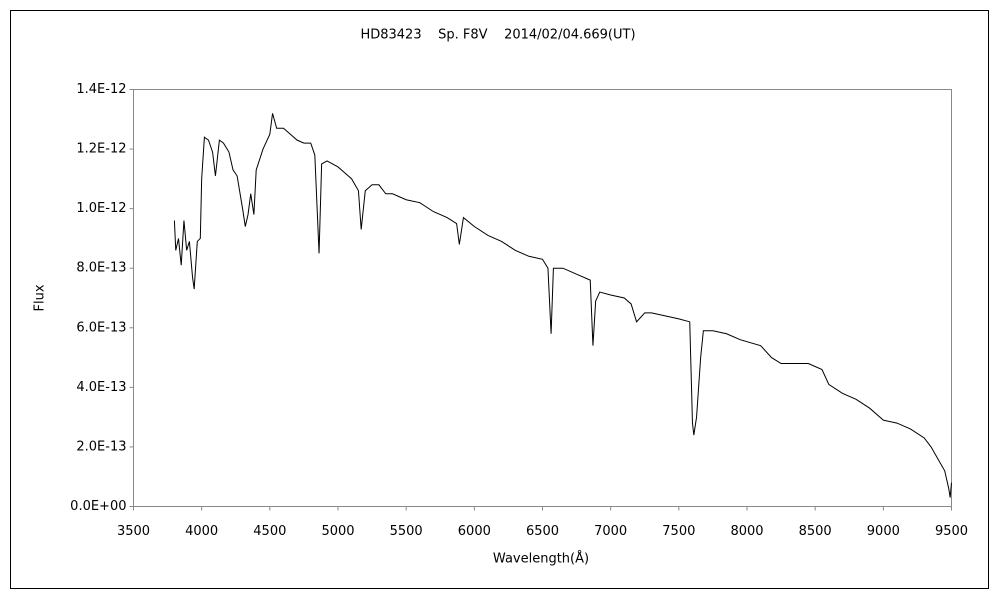 The image size is (1000, 600). Describe the element at coordinates (101, 387) in the screenshot. I see `y-tick-label: 4.0E-13` at that location.